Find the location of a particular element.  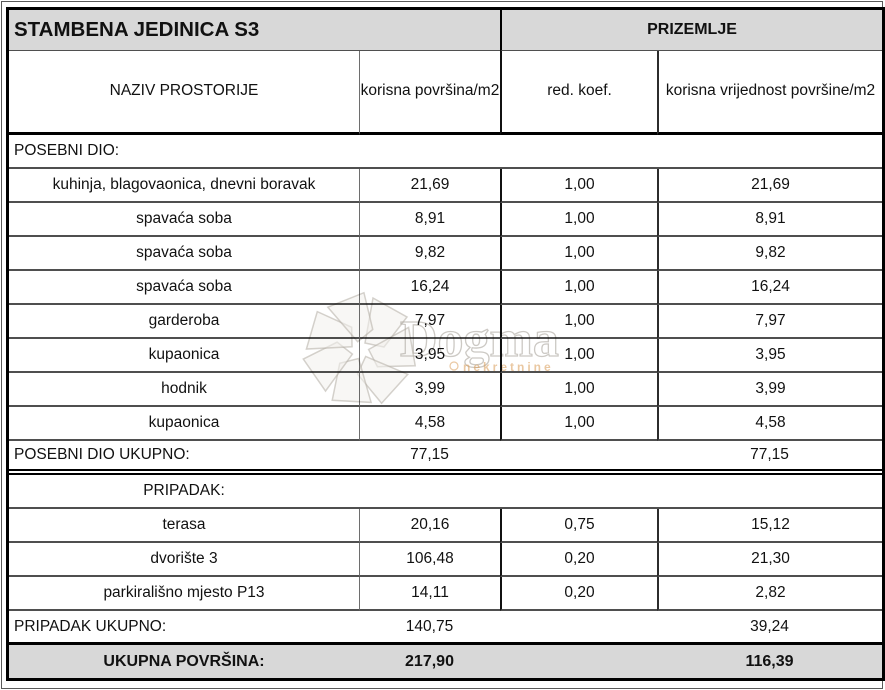

table-row: spavaća soba 8,91 1,00 8,91 is located at coordinates (446, 220).